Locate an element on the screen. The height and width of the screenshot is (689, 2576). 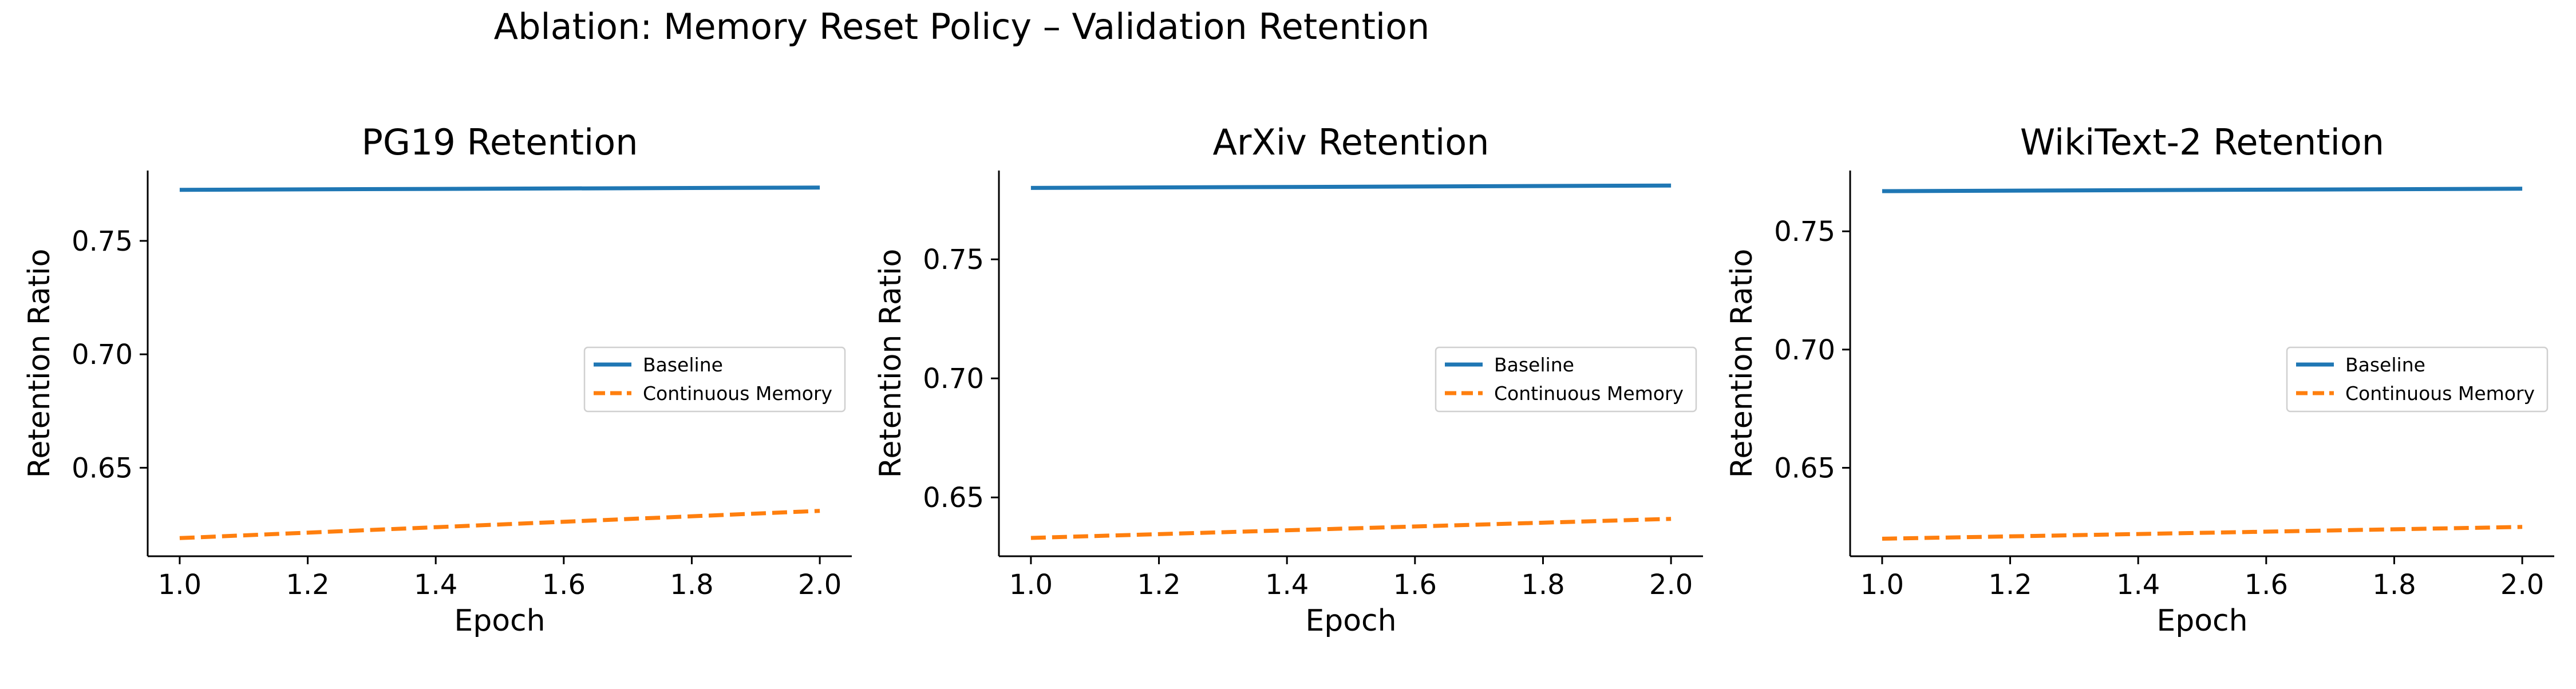
panel-title: PG19 Retention is located at coordinates (500, 142).